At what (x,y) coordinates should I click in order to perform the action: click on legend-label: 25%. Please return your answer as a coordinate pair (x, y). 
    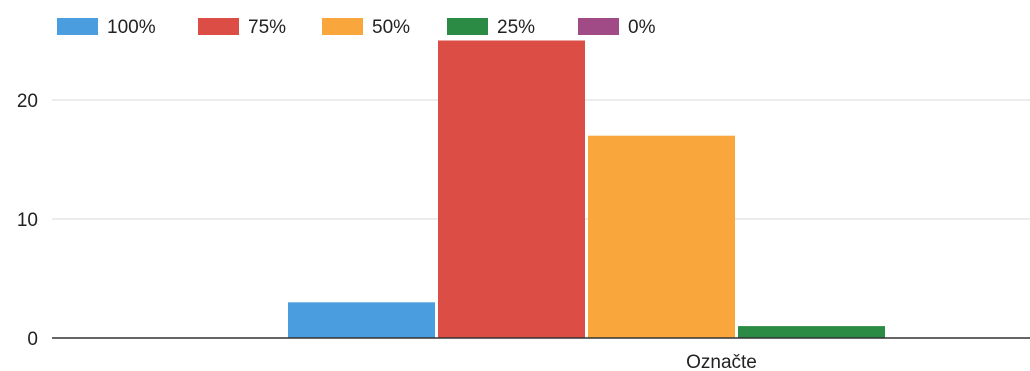
    Looking at the image, I should click on (516, 27).